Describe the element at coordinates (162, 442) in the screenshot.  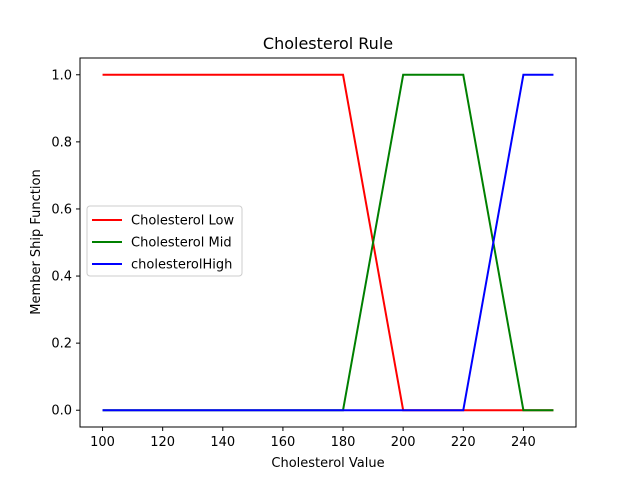
I see `x-tick-label: 120` at that location.